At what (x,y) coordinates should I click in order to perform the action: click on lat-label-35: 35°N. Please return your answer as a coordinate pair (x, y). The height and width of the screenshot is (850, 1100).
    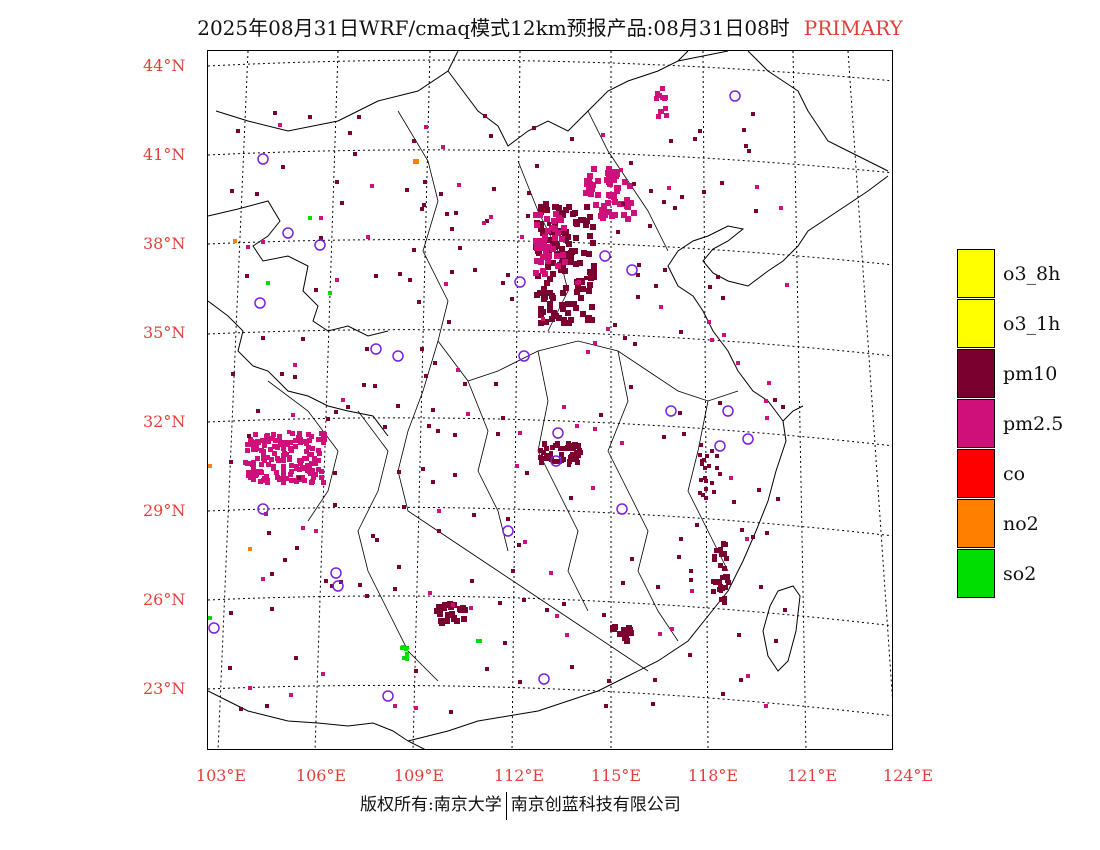
    Looking at the image, I should click on (164, 332).